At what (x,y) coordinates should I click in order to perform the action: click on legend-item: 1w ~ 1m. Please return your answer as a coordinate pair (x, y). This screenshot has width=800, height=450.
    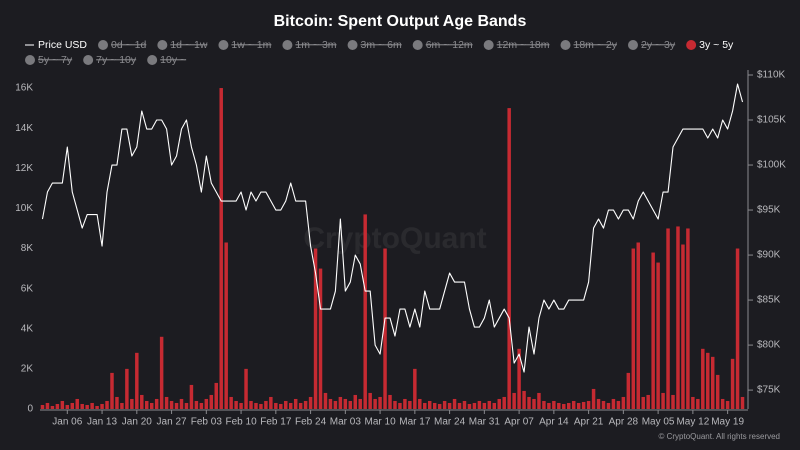
    Looking at the image, I should click on (245, 45).